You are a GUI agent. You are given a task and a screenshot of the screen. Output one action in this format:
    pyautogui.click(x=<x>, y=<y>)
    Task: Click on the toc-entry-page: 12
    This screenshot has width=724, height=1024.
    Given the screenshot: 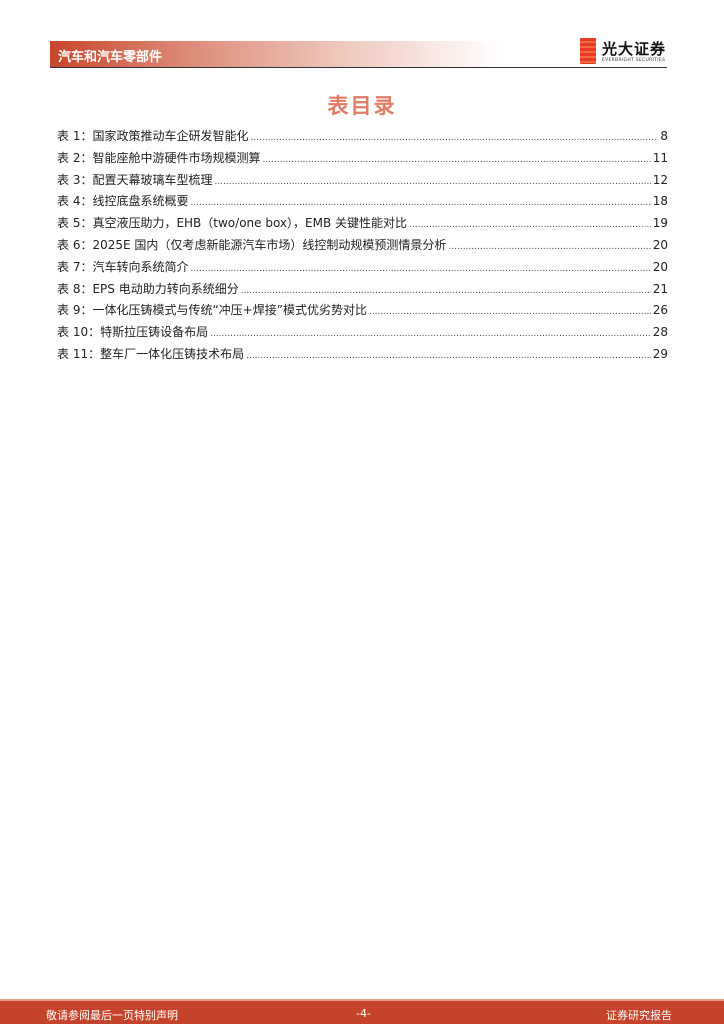 What is the action you would take?
    pyautogui.click(x=660, y=179)
    